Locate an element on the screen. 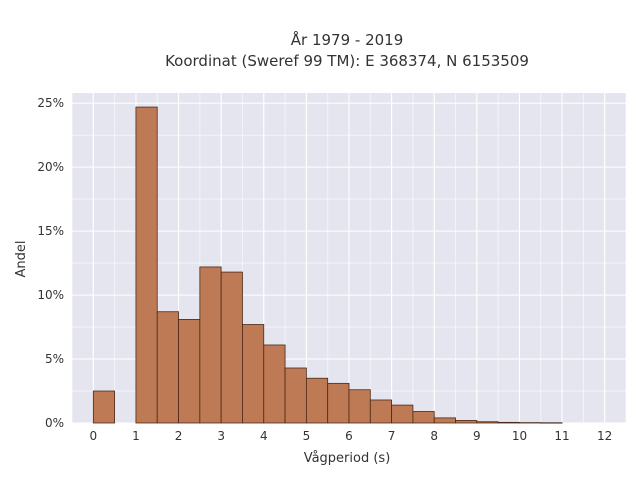  y-tick-label: 20% is located at coordinates (50, 167).